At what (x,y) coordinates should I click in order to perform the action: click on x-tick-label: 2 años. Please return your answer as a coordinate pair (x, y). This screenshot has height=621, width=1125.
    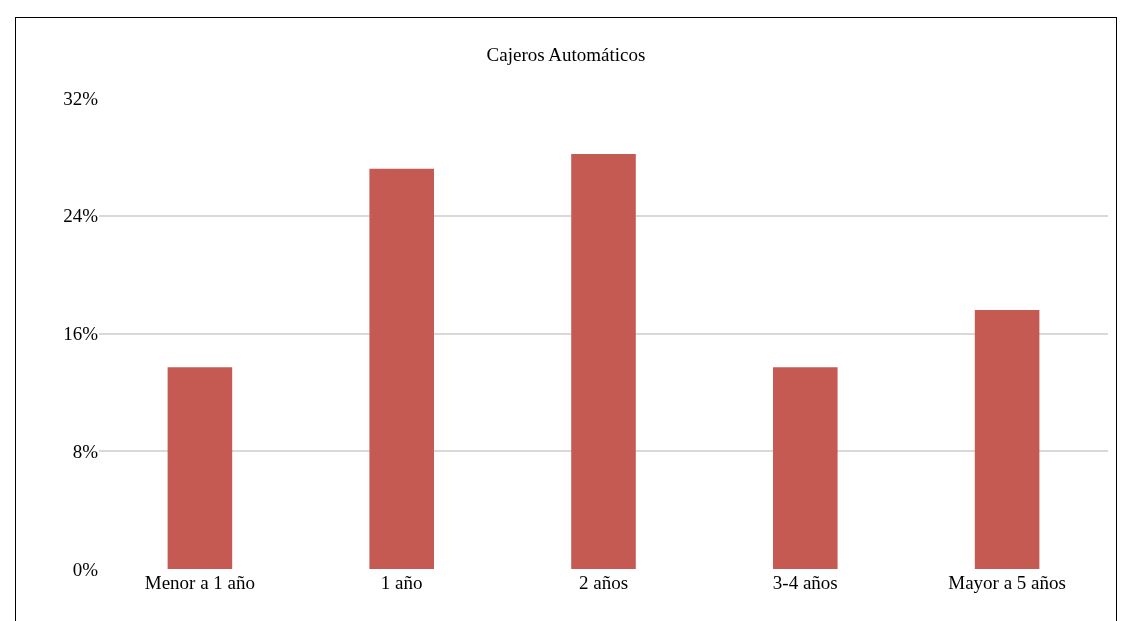
    Looking at the image, I should click on (603, 582).